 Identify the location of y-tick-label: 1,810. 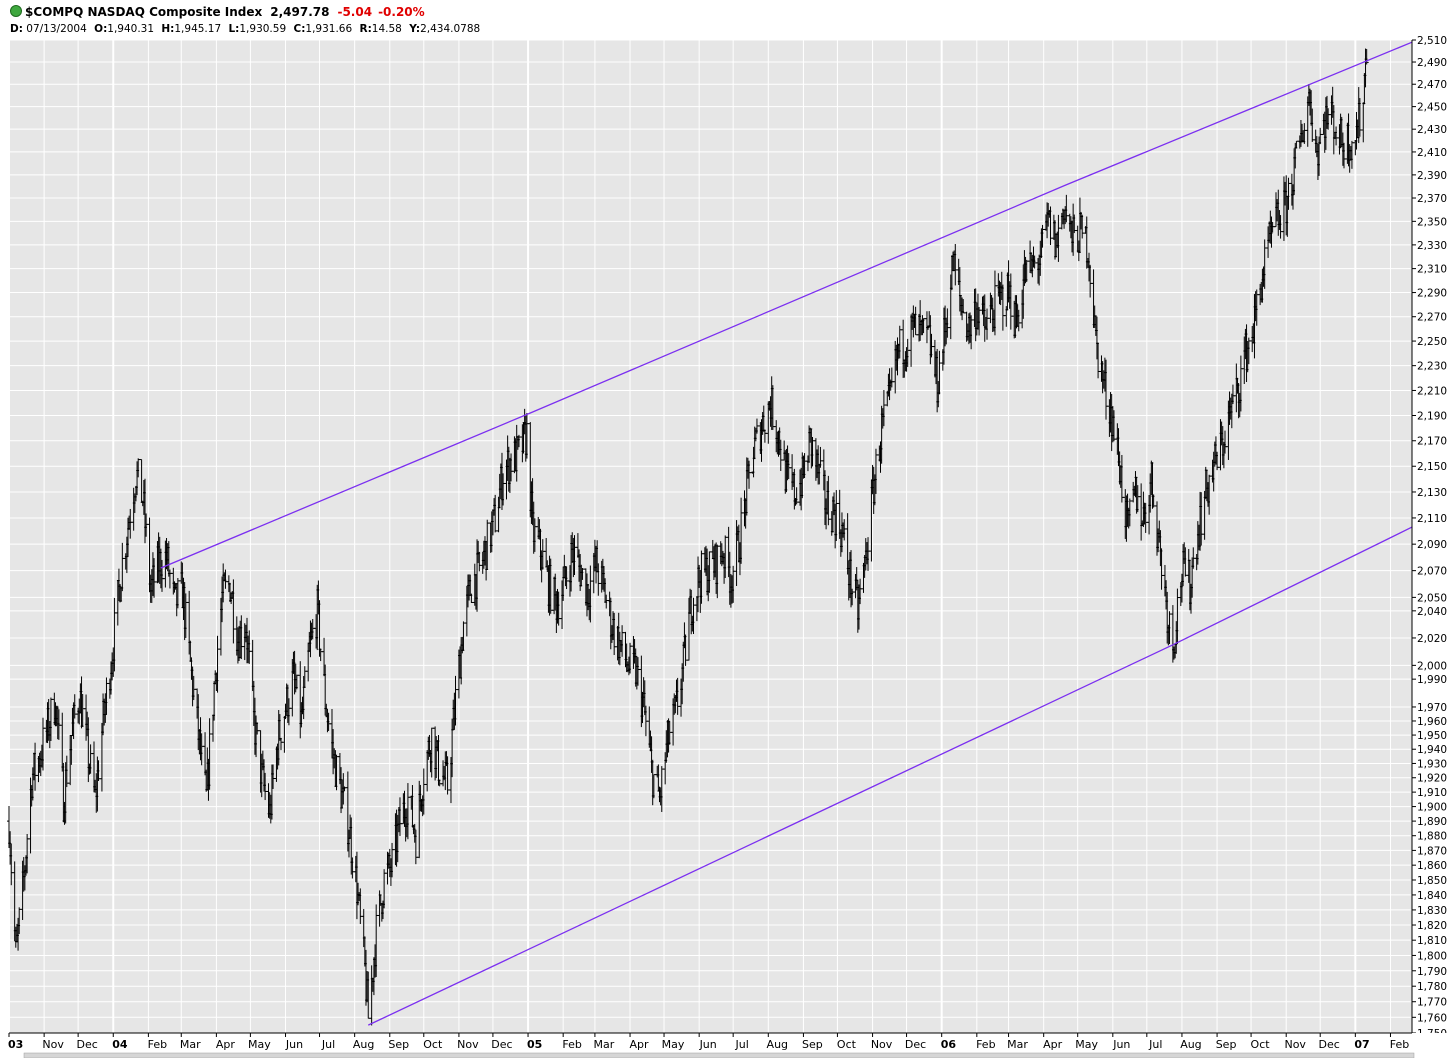
(1432, 941).